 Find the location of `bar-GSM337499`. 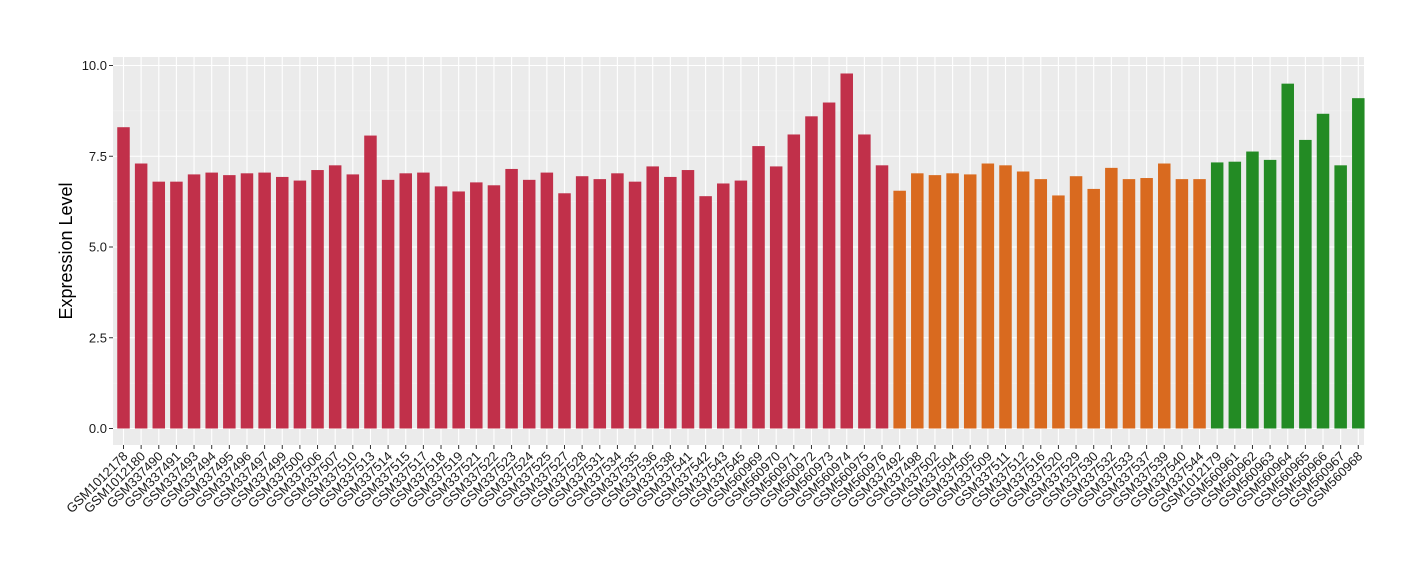

bar-GSM337499 is located at coordinates (282, 302).